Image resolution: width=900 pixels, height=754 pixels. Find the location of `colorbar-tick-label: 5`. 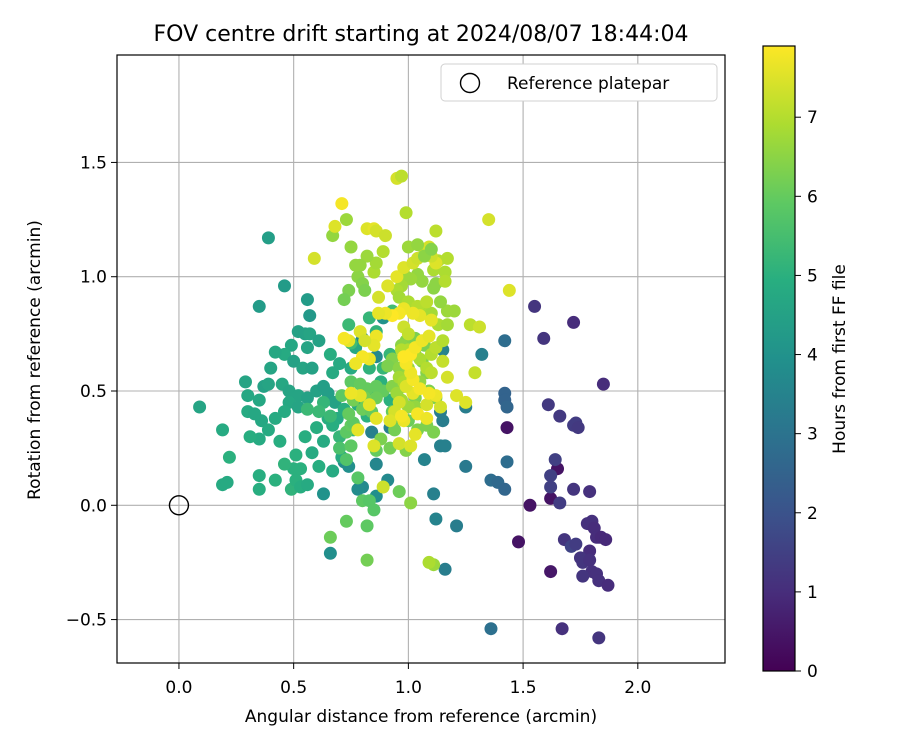

colorbar-tick-label: 5 is located at coordinates (812, 276).